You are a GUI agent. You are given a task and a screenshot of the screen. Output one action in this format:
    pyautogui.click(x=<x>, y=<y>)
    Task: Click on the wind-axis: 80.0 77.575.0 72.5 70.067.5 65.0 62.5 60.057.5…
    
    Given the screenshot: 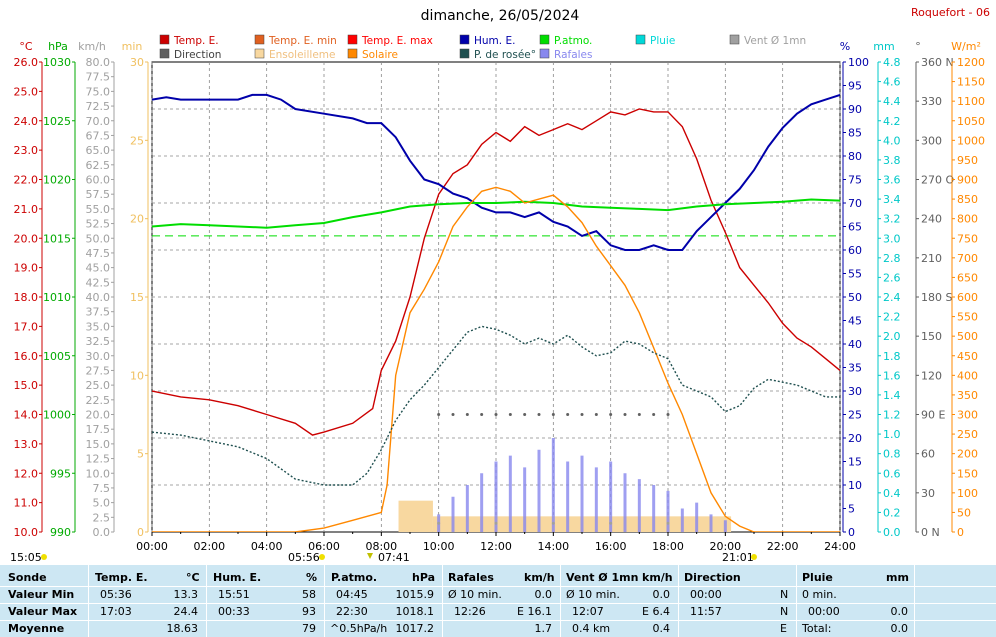 What is the action you would take?
    pyautogui.click(x=100, y=297)
    